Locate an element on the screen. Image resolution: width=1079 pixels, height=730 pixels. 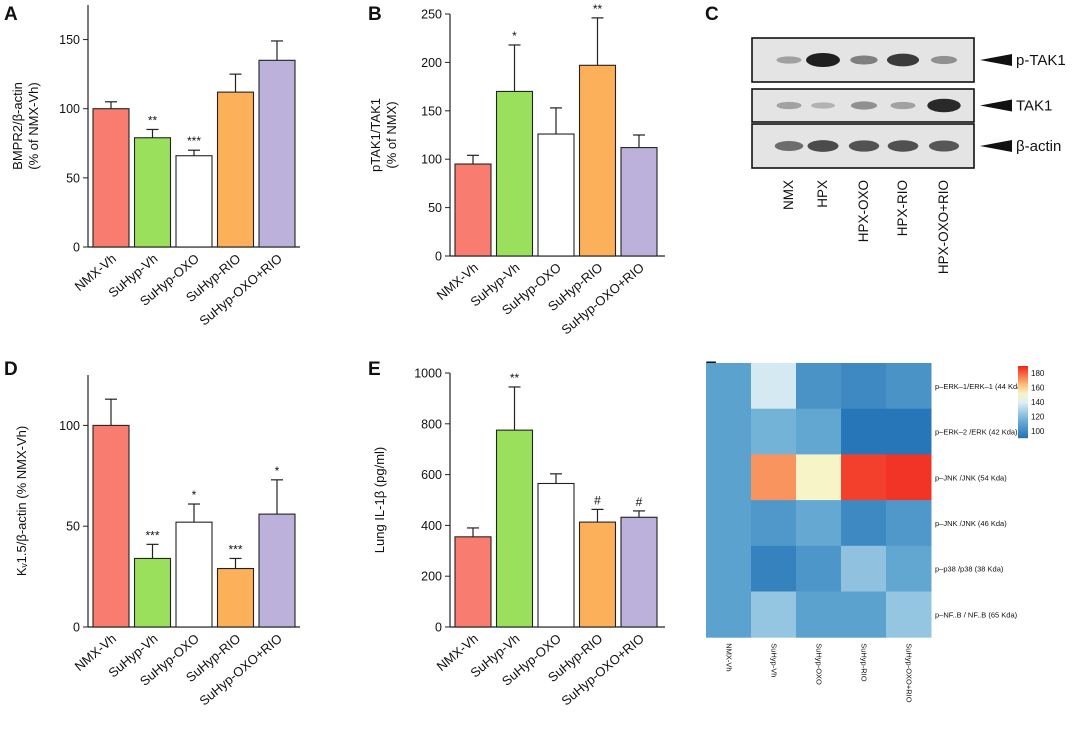
significance-label: ** is located at coordinates (153, 120).